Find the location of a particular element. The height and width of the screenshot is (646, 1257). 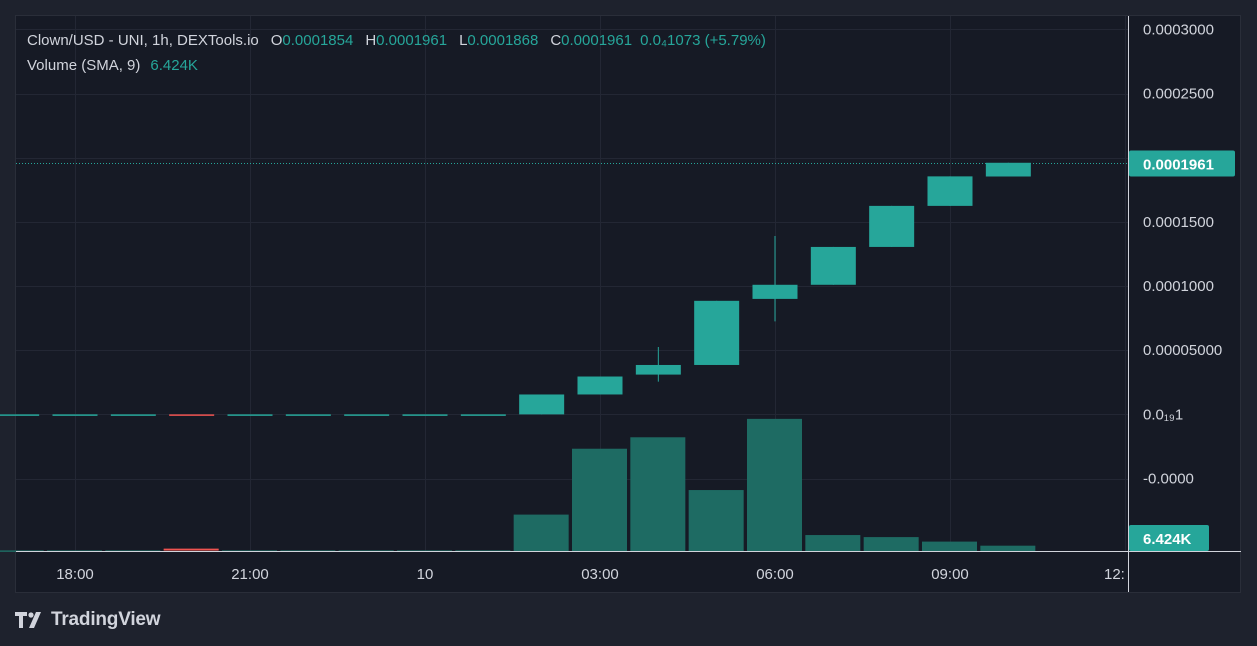

last-price-tag-label: 0.0001961 is located at coordinates (1178, 165).